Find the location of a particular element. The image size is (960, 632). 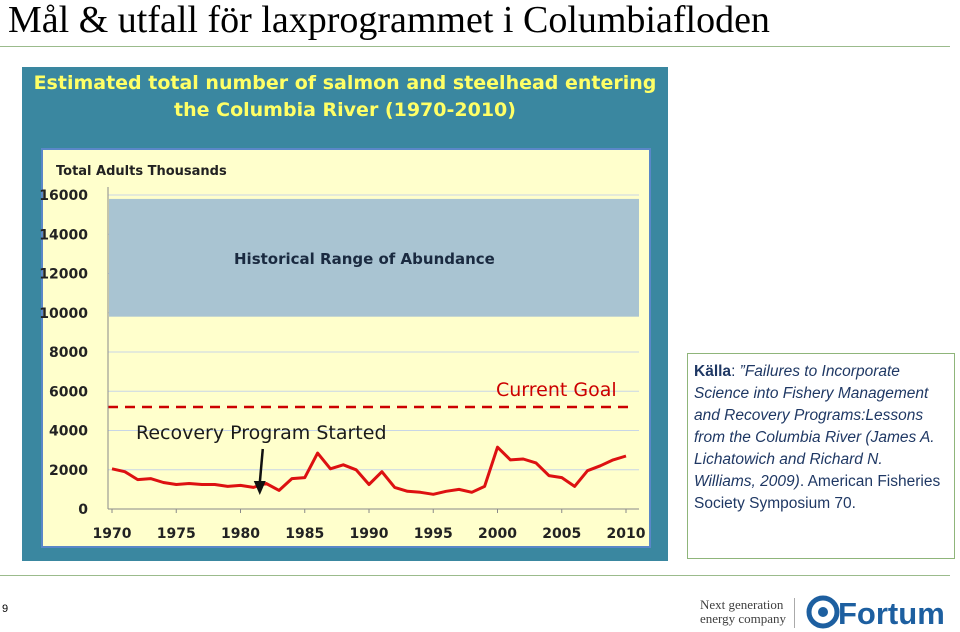

tagline-line-2: energy company is located at coordinates (743, 618).